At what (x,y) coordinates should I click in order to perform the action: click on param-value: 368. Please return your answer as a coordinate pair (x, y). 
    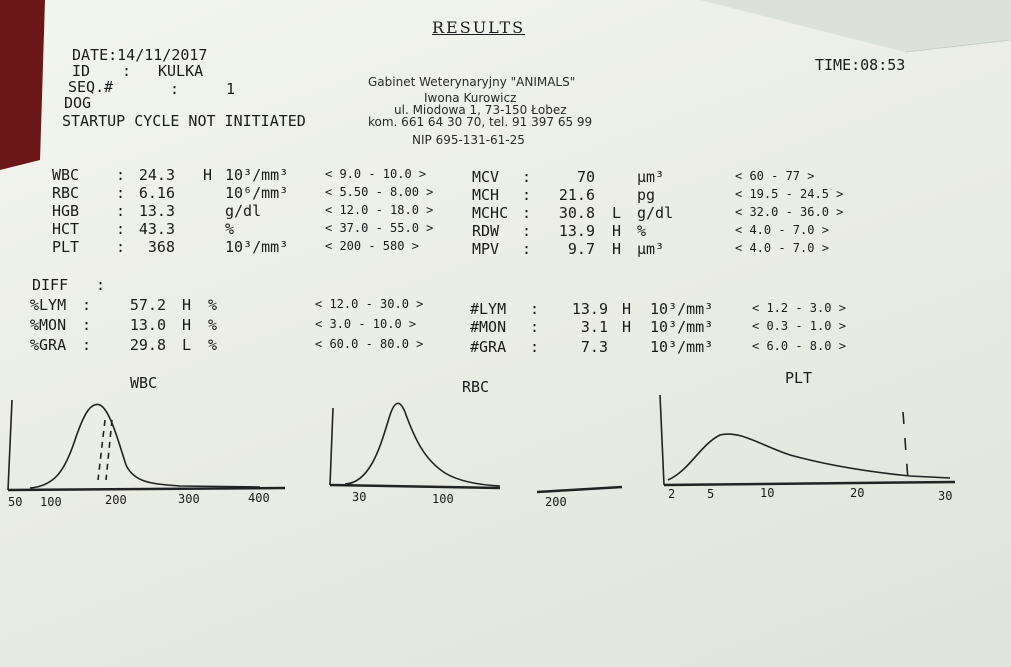
    Looking at the image, I should click on (161, 247).